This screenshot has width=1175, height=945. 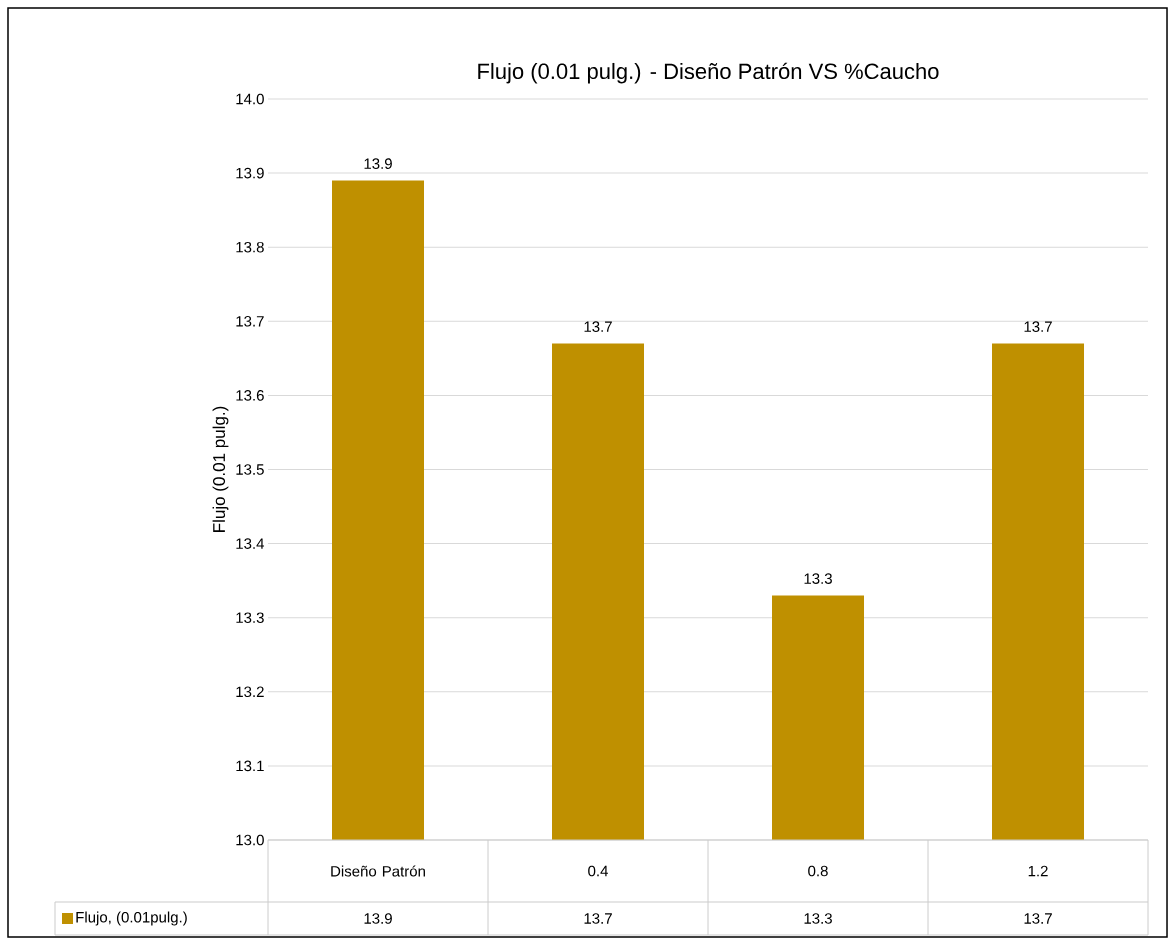 I want to click on x-tick-label: Diseño Patrón, so click(x=378, y=871).